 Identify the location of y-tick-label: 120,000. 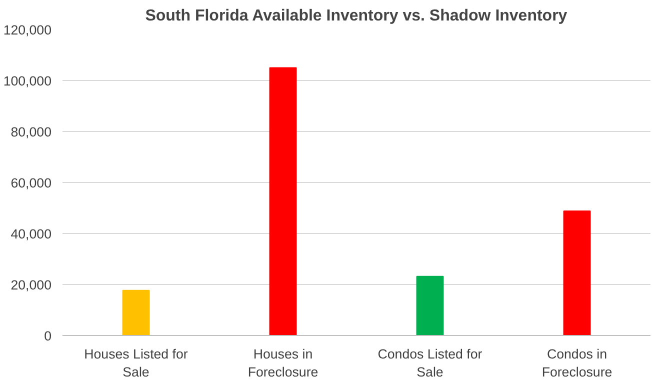
(27, 30).